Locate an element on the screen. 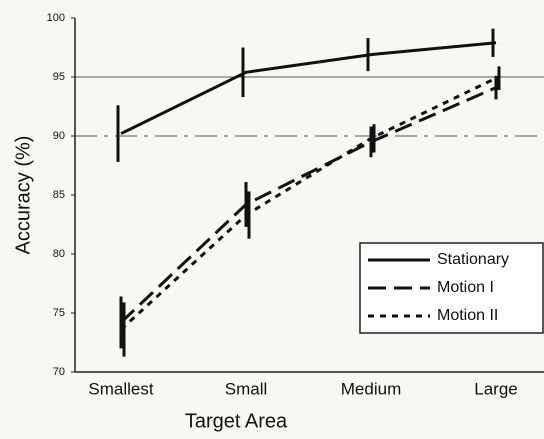 The image size is (544, 439). y-tick-label: 100 is located at coordinates (56, 18).